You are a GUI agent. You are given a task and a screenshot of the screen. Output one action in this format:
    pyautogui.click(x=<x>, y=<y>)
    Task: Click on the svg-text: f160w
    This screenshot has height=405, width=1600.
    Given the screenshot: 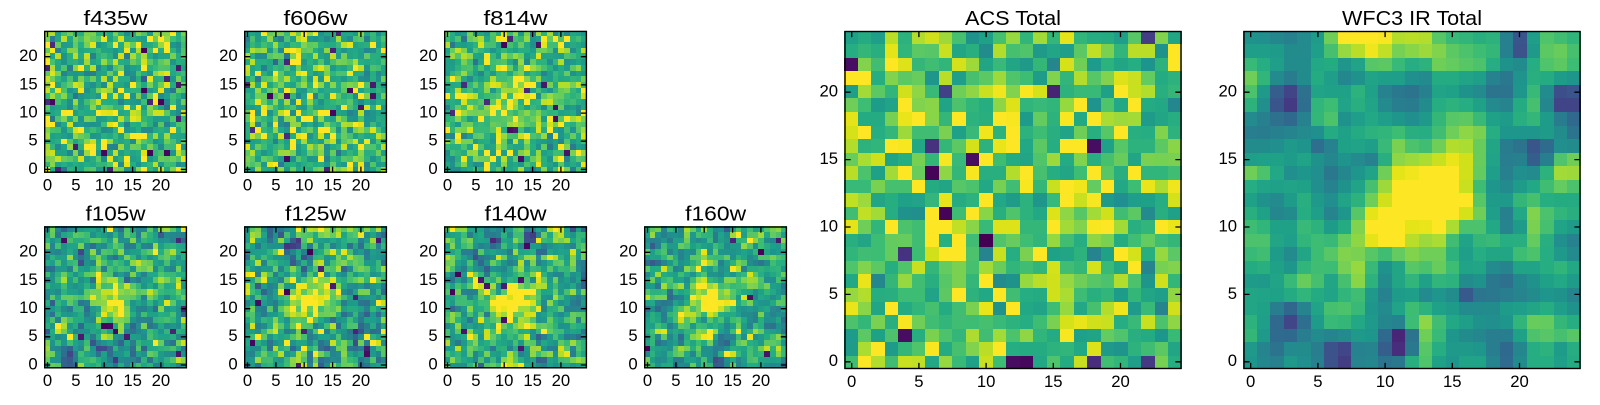 What is the action you would take?
    pyautogui.click(x=715, y=213)
    